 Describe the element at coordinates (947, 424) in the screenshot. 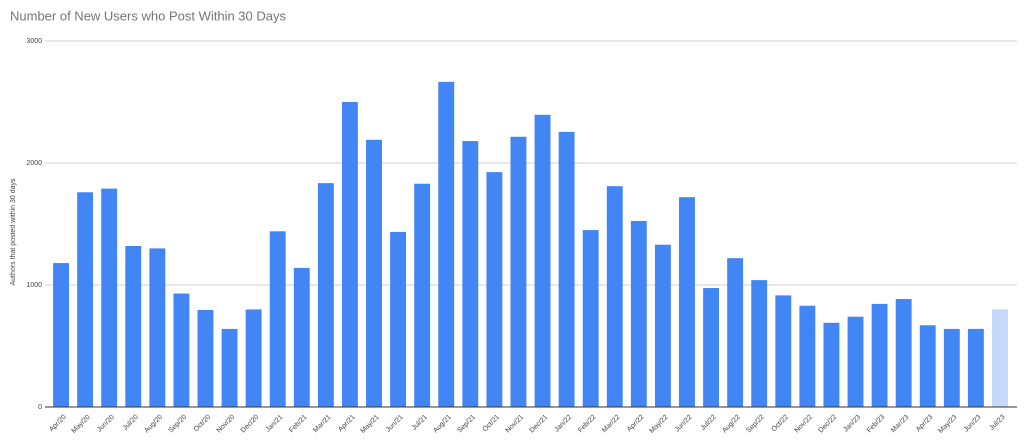

I see `x-tick-label: May/23` at that location.